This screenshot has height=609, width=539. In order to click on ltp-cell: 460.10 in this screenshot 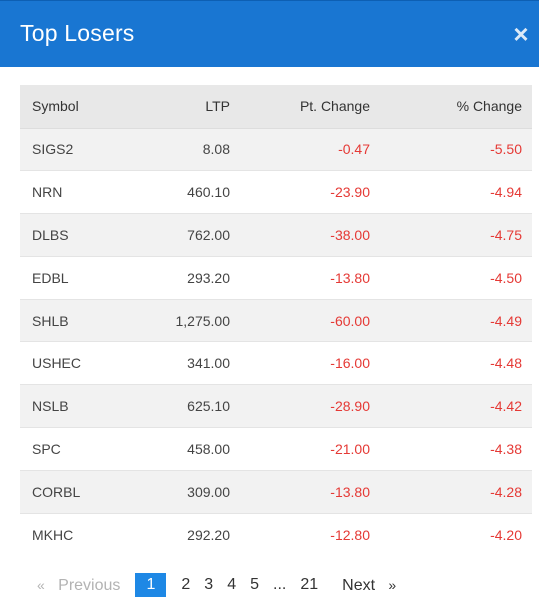, I will do `click(190, 192)`.